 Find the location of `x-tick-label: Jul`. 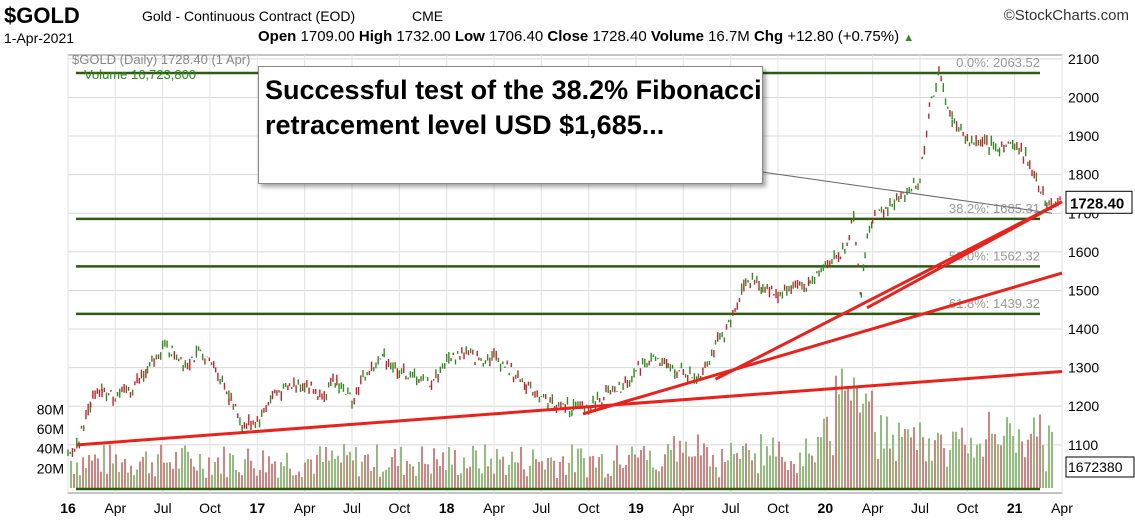

x-tick-label: Jul is located at coordinates (163, 508).